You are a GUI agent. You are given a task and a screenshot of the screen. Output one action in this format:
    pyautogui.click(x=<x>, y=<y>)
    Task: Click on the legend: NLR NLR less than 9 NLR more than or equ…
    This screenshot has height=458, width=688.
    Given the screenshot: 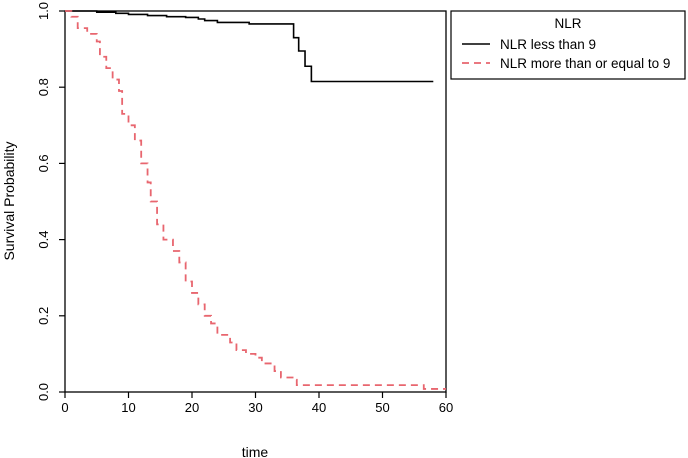 What is the action you would take?
    pyautogui.click(x=568, y=45)
    